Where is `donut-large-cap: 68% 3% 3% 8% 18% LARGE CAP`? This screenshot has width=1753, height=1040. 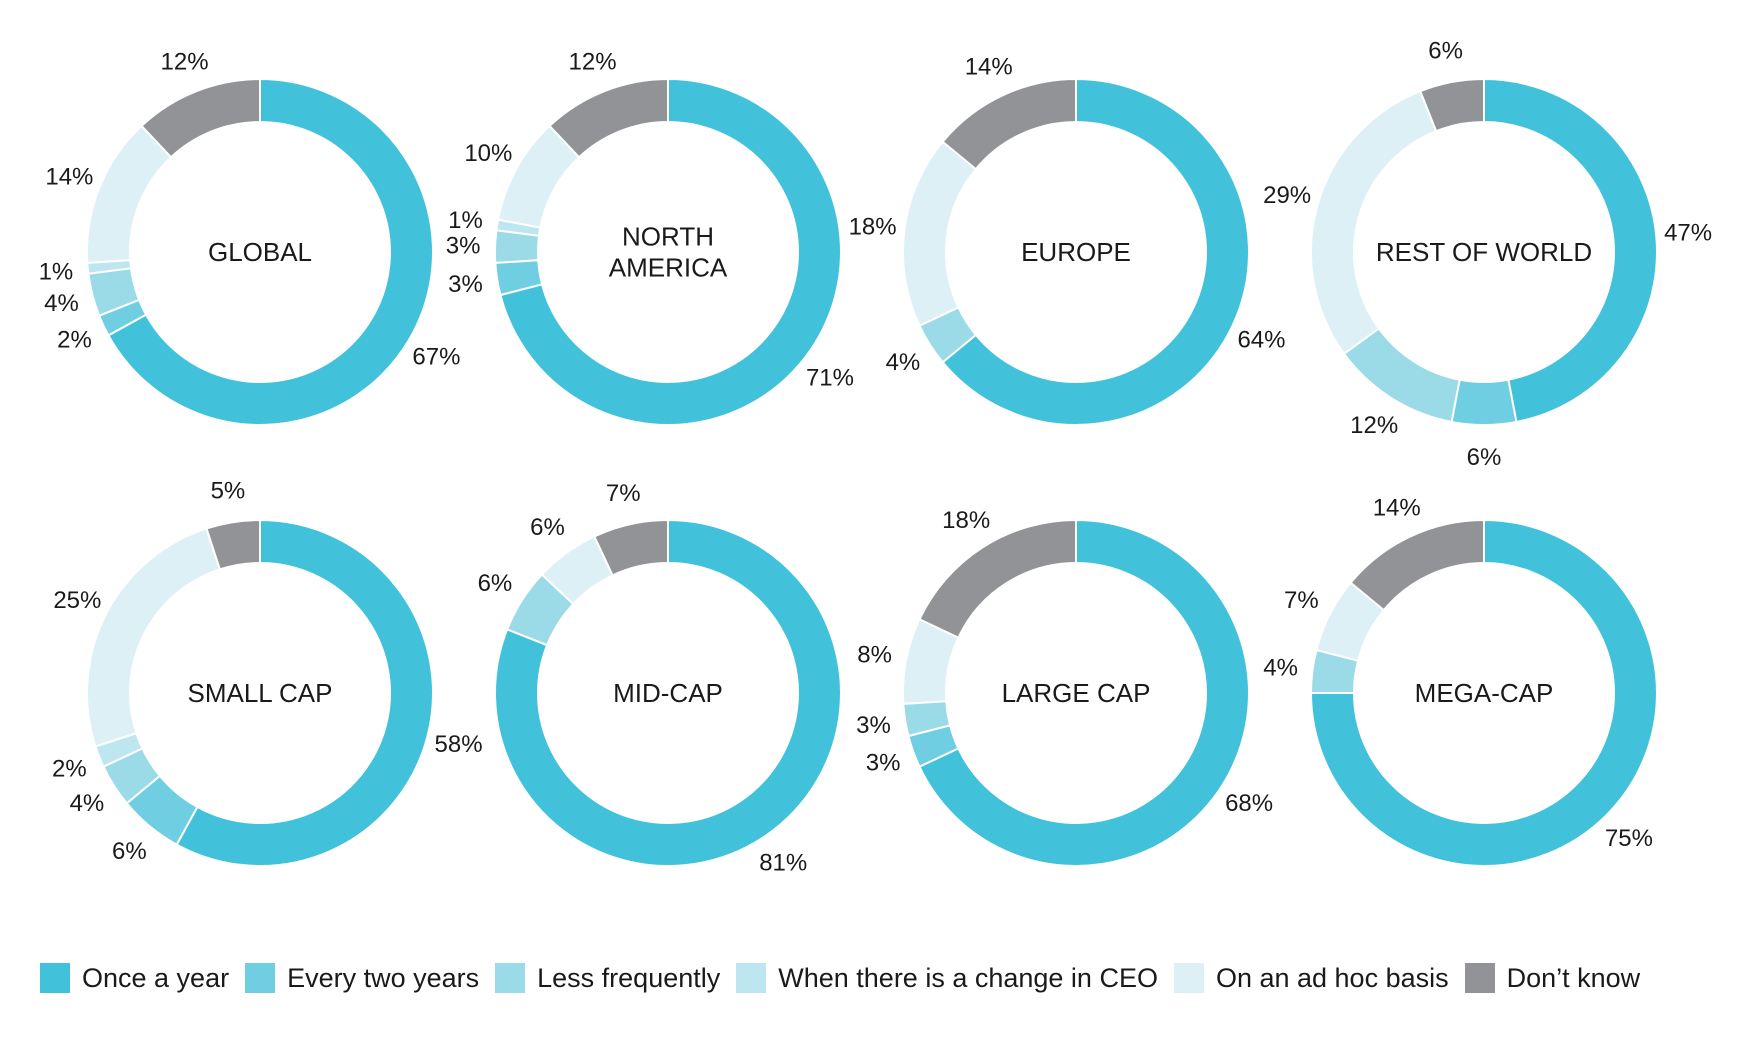
donut-large-cap: 68% 3% 3% 8% 18% LARGE CAP is located at coordinates (1064, 687).